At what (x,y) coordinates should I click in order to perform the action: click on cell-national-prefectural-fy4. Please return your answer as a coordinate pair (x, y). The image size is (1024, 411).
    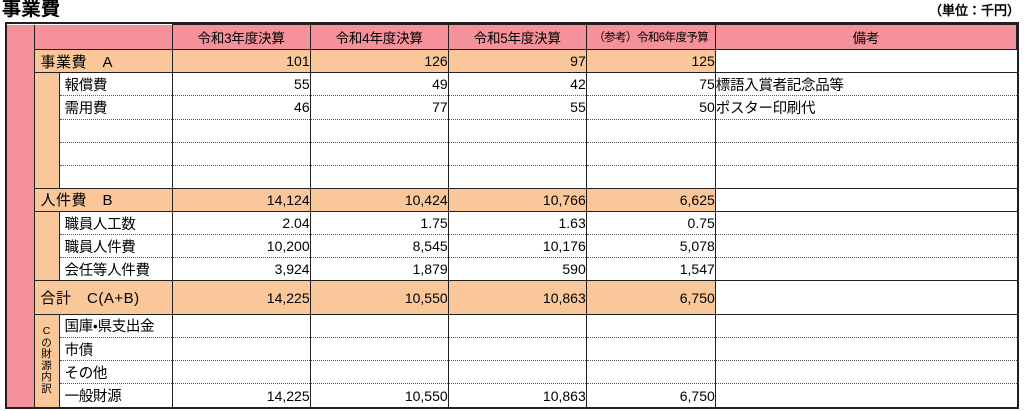
    Looking at the image, I should click on (379, 326).